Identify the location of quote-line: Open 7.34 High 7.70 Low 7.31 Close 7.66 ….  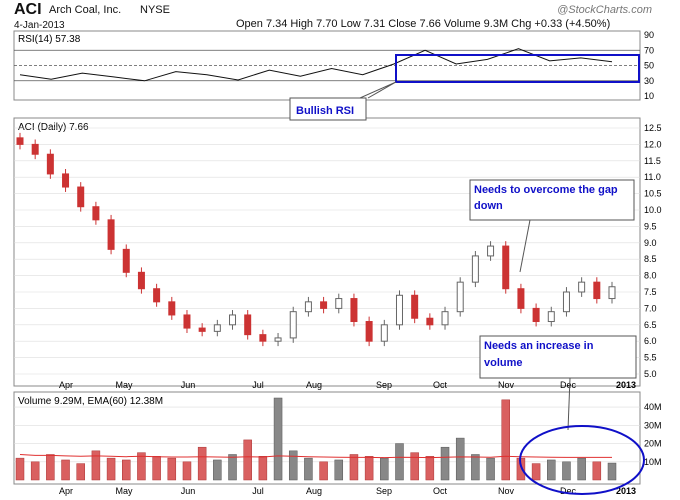
(423, 24).